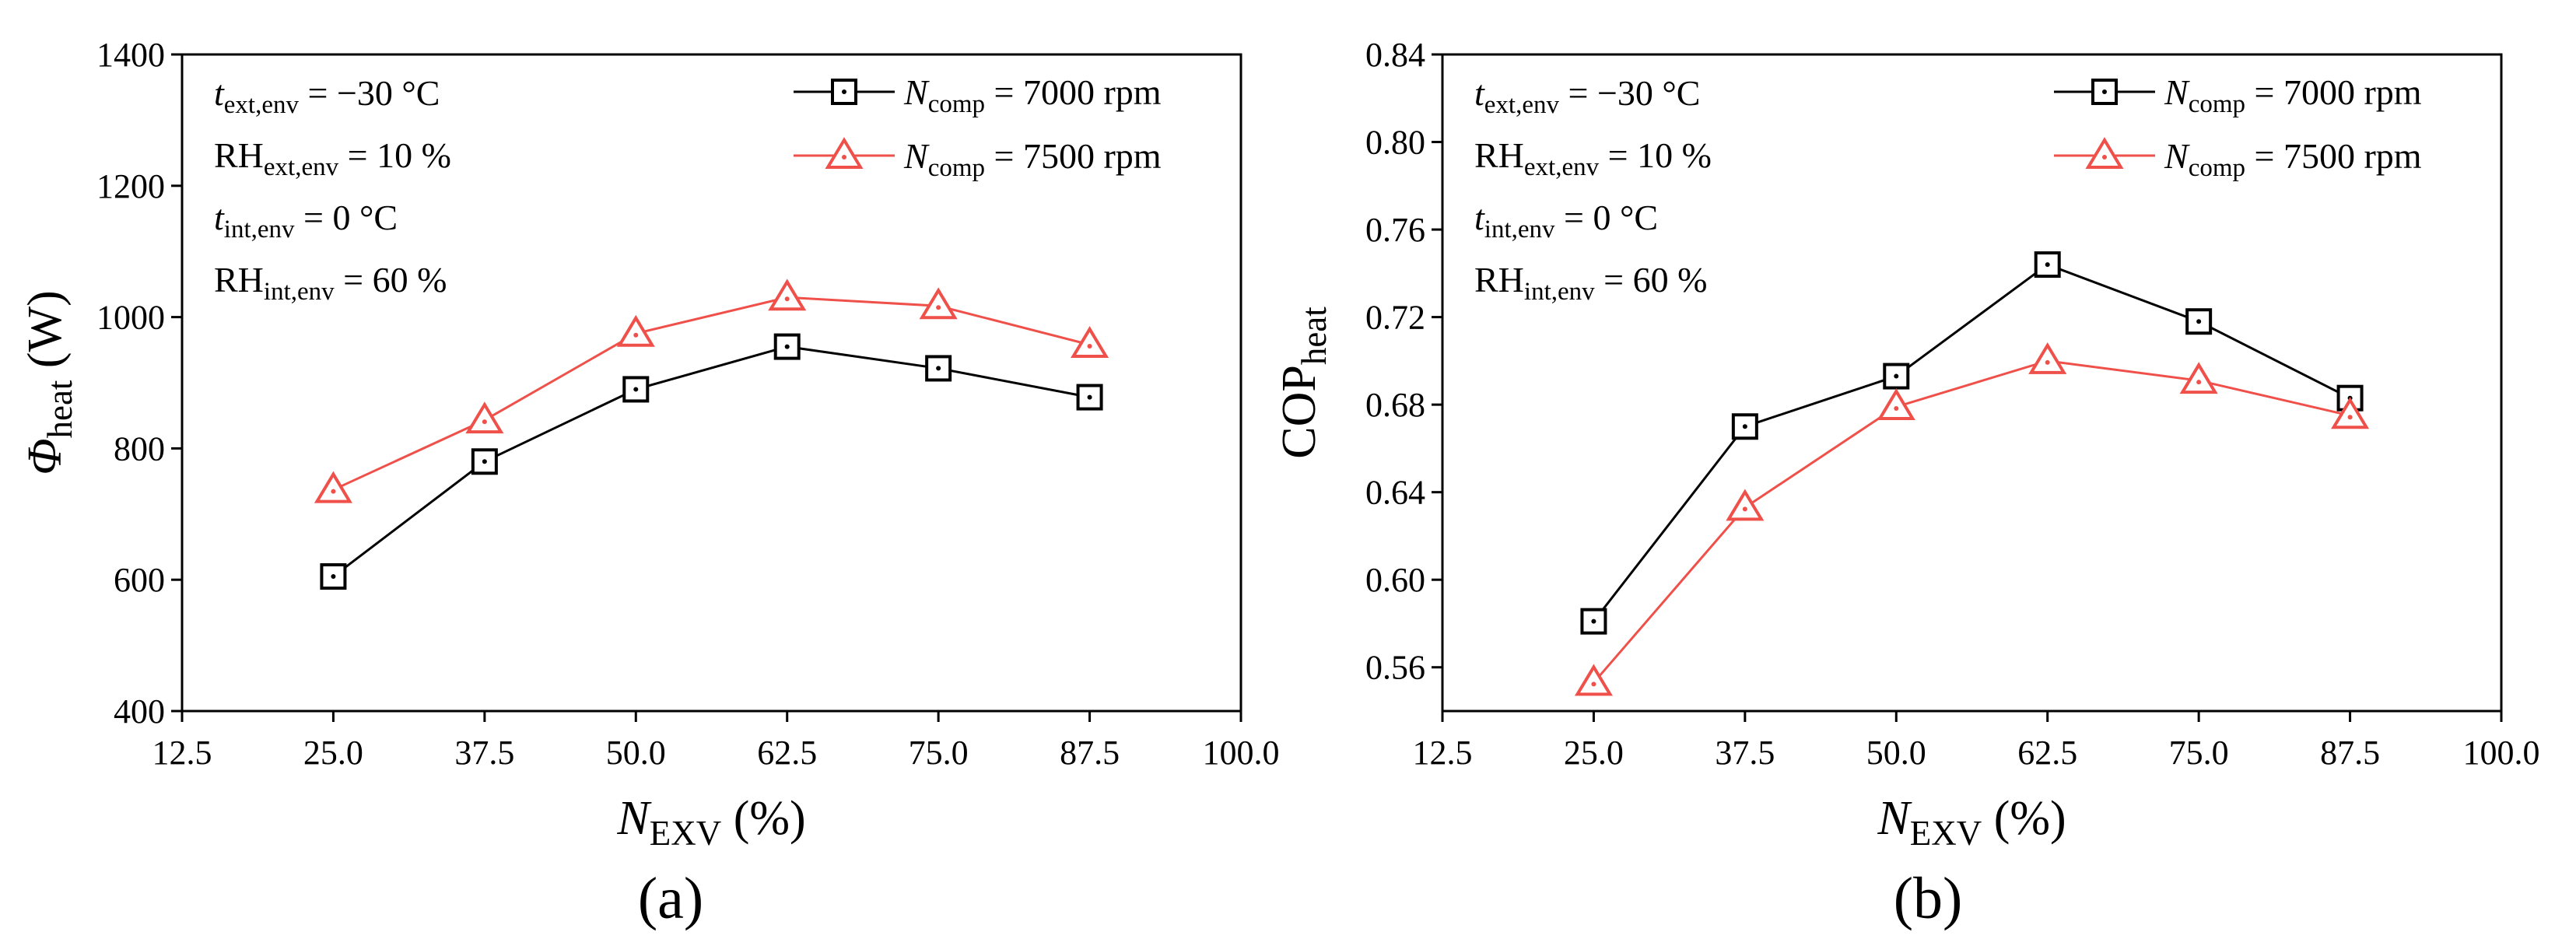  Describe the element at coordinates (1395, 405) in the screenshot. I see `y-tick-label: 0.68` at that location.